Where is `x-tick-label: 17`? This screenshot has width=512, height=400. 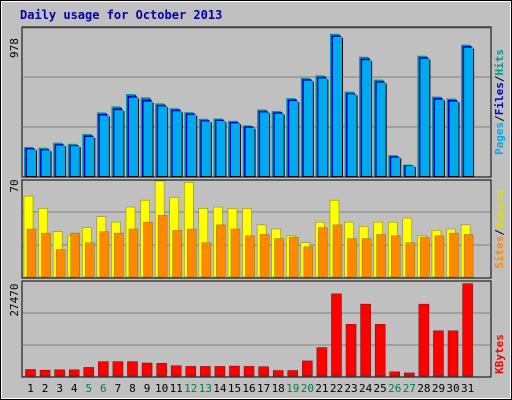 x-tick-label: 17 is located at coordinates (263, 388).